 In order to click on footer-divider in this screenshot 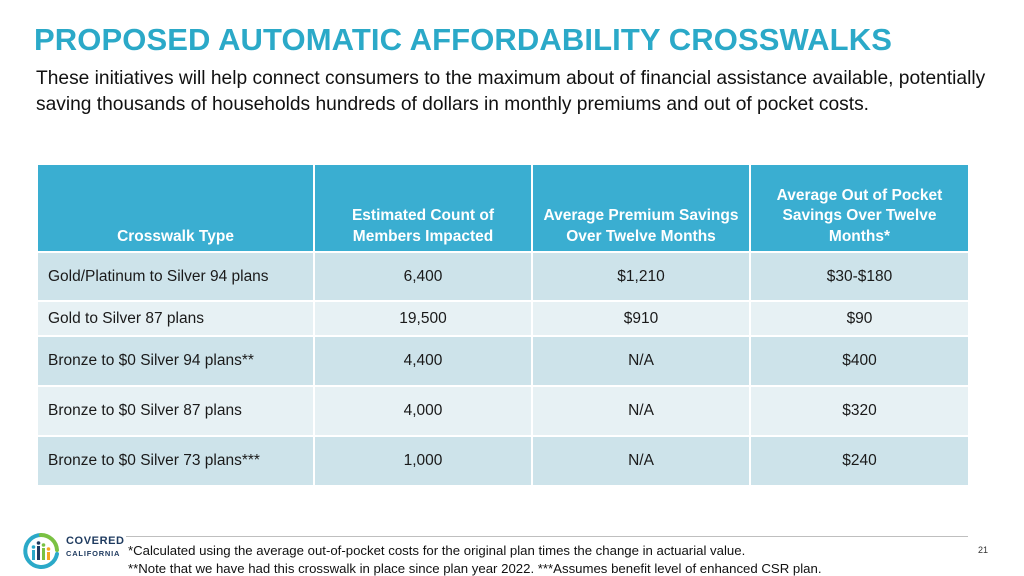, I will do `click(547, 536)`.